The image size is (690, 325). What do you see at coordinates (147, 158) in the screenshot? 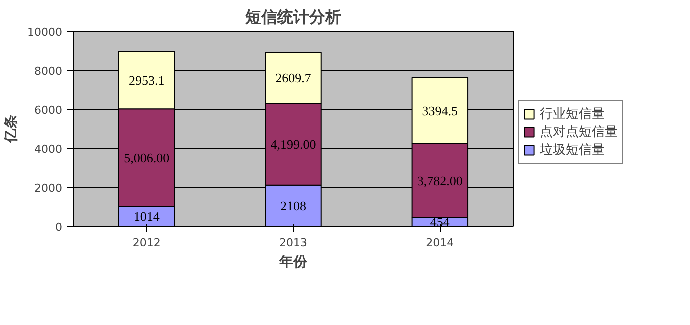
I see `data-label: 5,006.00` at bounding box center [147, 158].